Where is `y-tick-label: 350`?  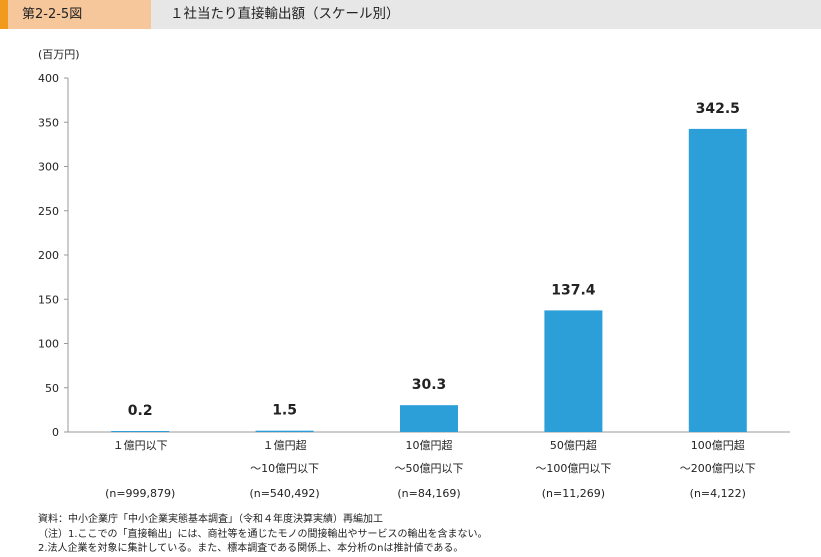 y-tick-label: 350 is located at coordinates (48, 122).